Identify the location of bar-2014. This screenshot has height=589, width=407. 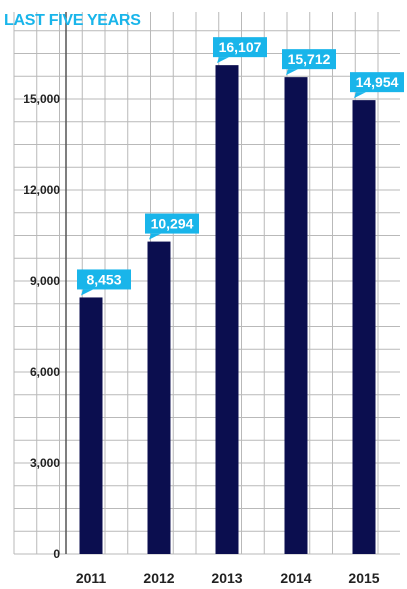
(296, 315).